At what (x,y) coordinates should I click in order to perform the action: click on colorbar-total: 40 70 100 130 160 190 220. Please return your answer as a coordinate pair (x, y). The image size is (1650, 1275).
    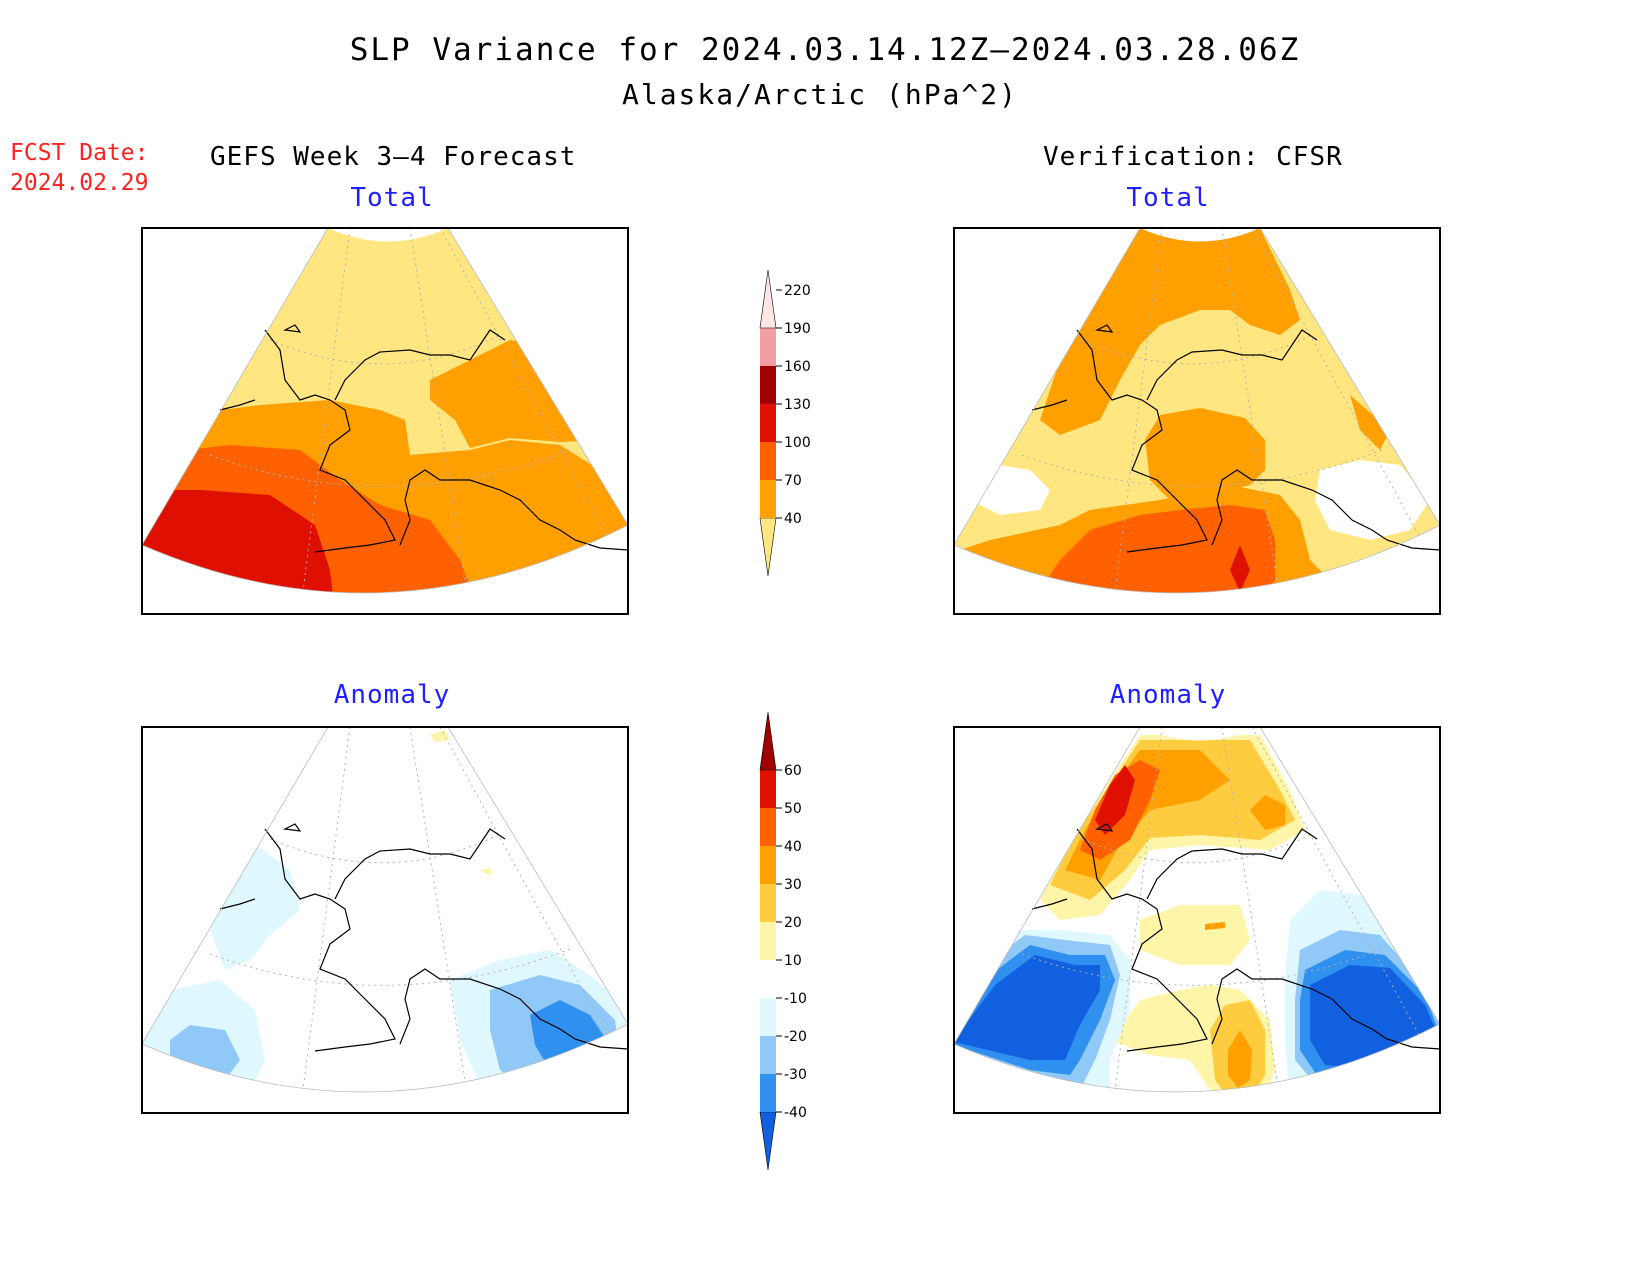
    Looking at the image, I should click on (785, 423).